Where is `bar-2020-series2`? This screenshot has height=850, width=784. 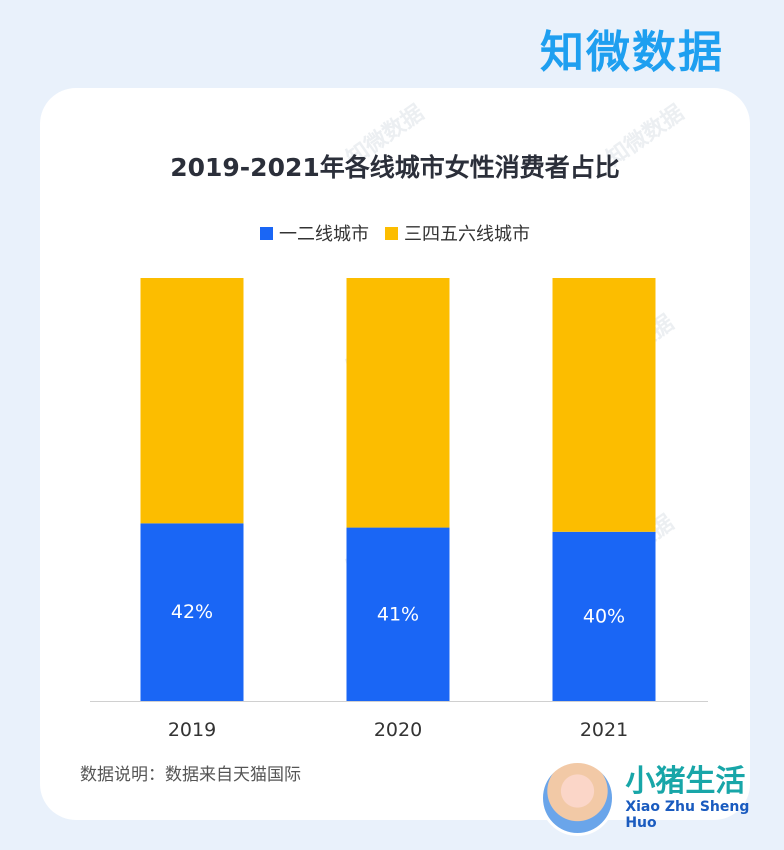 bar-2020-series2 is located at coordinates (398, 403).